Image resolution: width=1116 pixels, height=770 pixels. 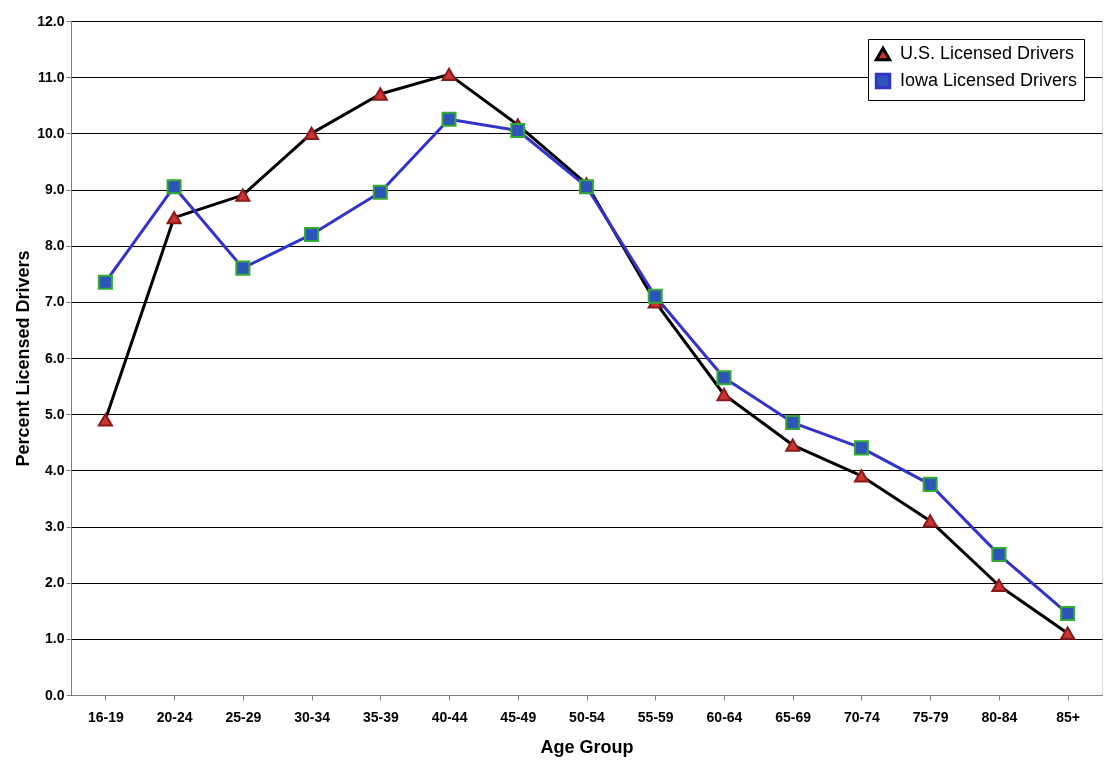 I want to click on x-axis-title: Age Group, so click(x=587, y=746).